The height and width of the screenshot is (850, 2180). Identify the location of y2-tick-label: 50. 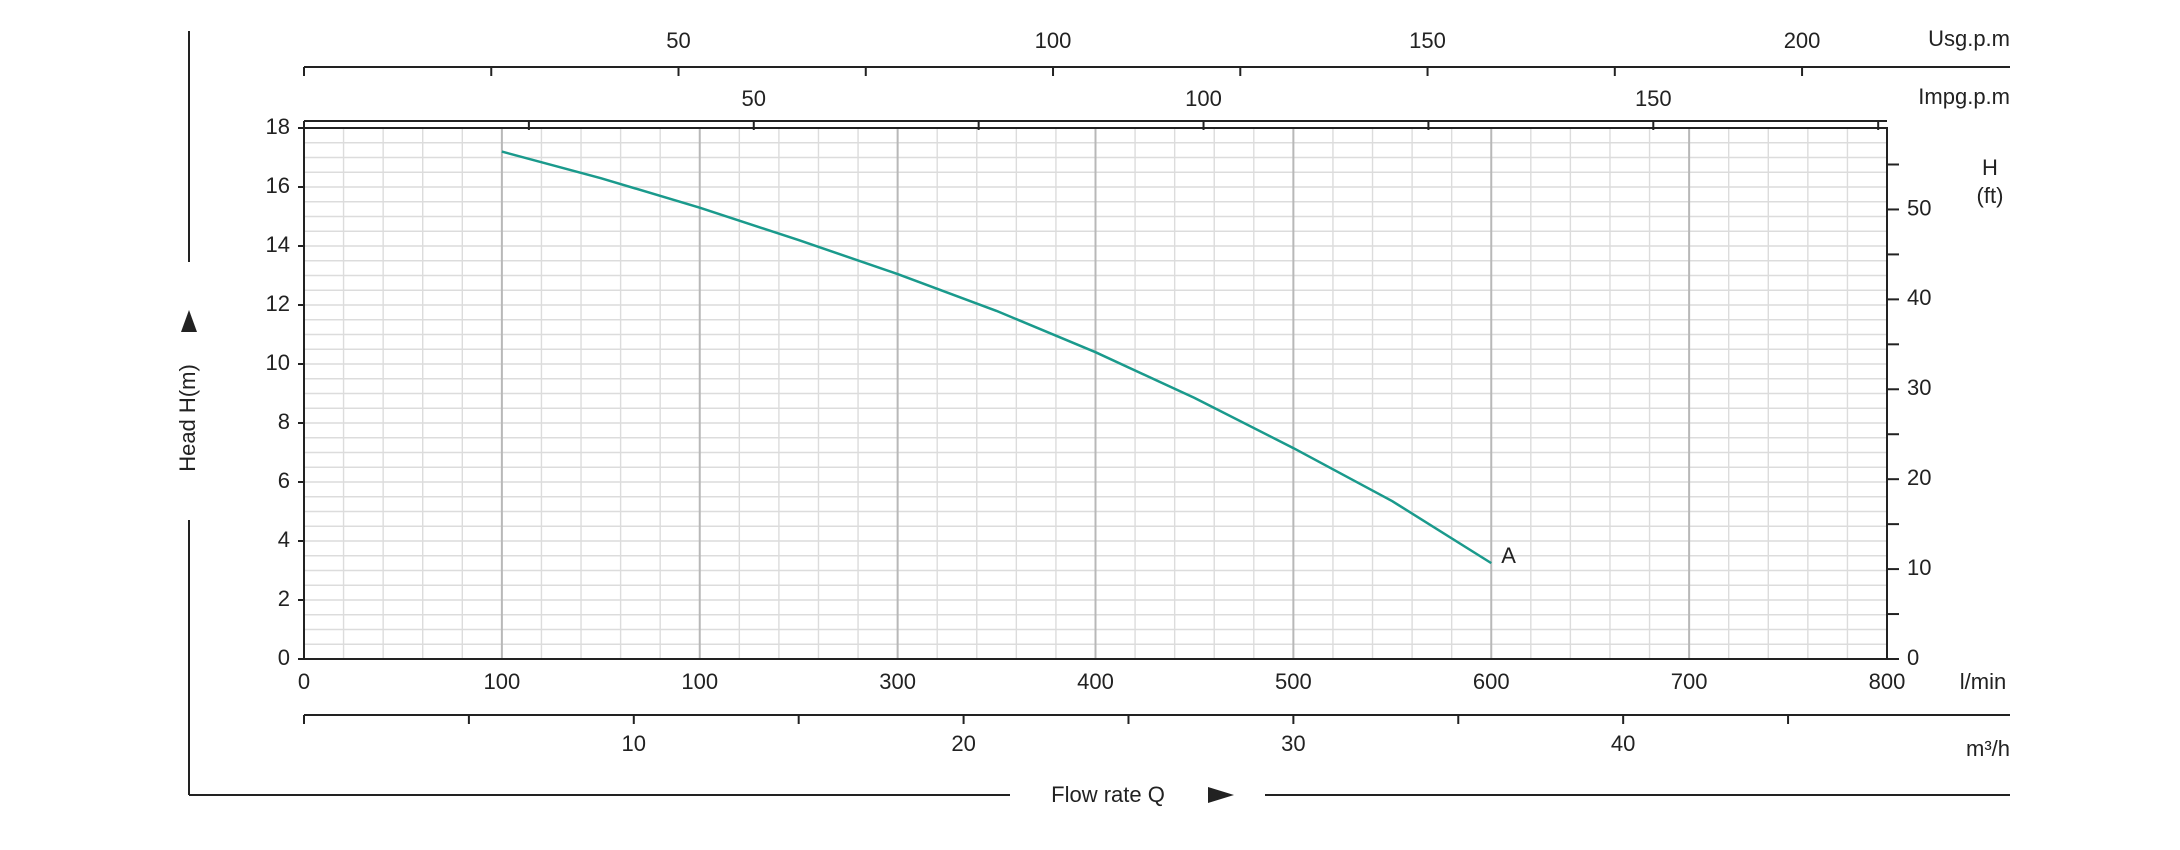
(1919, 207).